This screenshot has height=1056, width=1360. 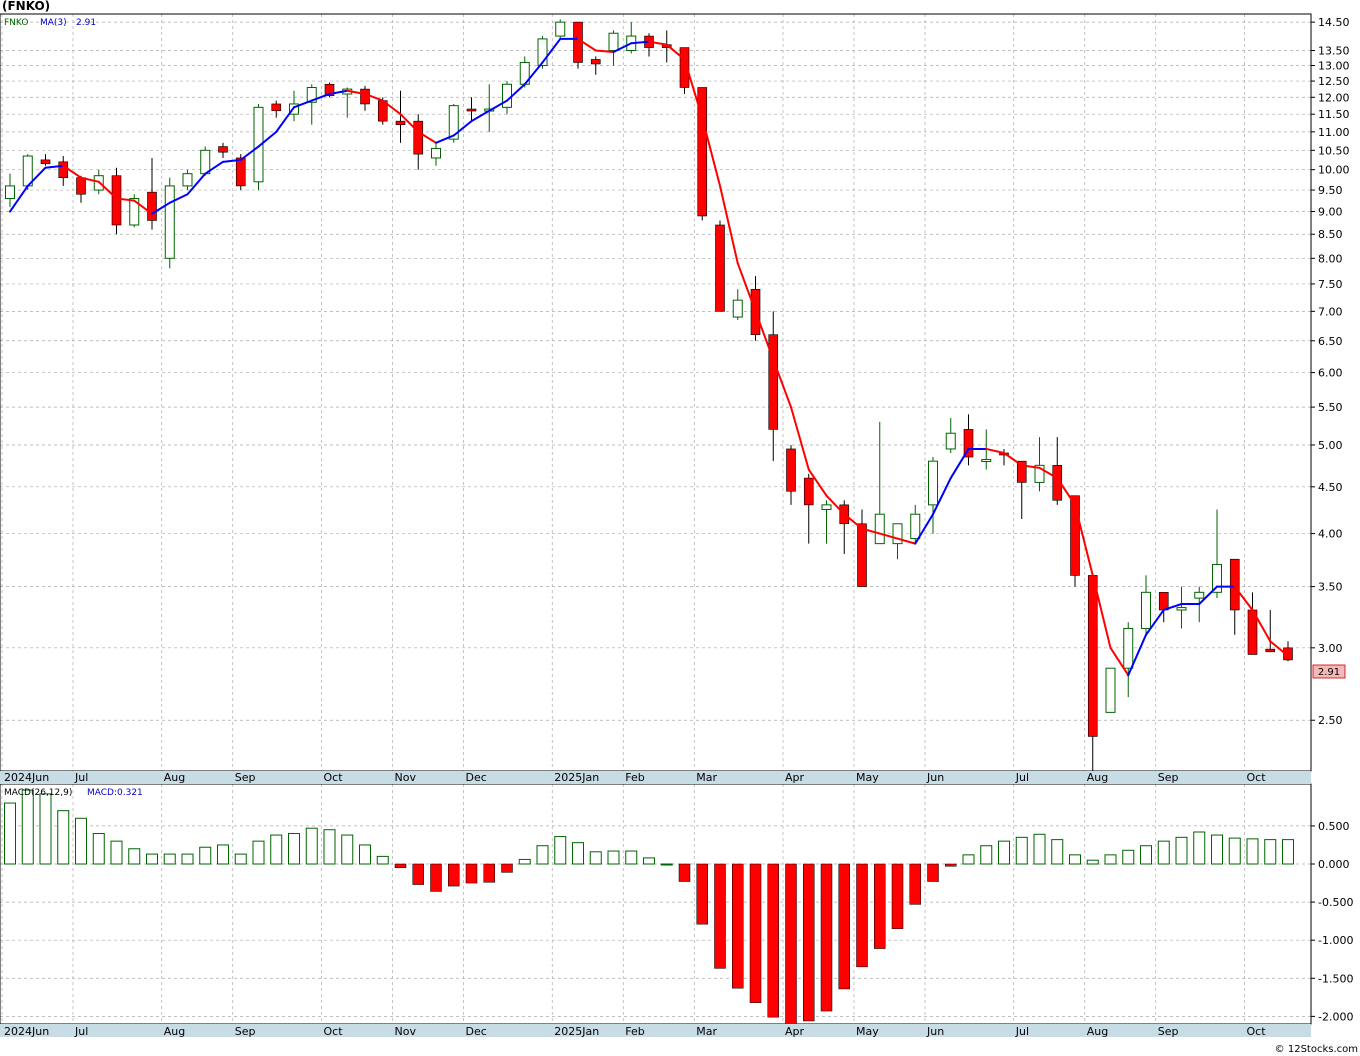 I want to click on price-tick-label: 10.00, so click(x=1334, y=170).